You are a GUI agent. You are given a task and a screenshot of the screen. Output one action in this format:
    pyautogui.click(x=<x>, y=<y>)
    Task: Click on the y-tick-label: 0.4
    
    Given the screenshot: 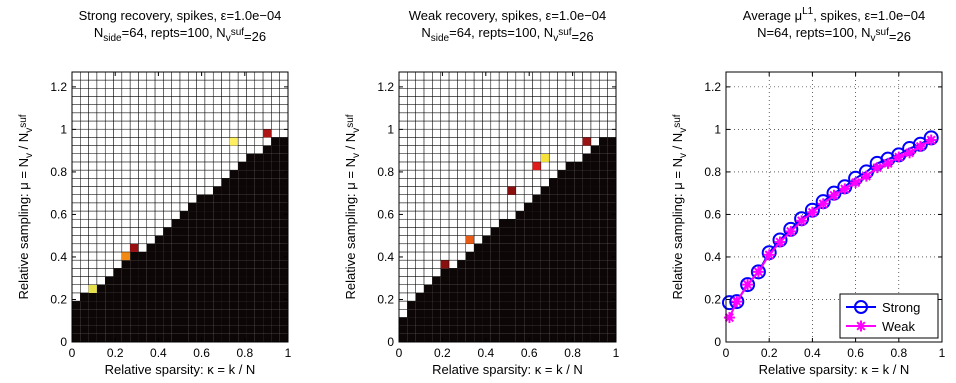 What is the action you would take?
    pyautogui.click(x=712, y=257)
    